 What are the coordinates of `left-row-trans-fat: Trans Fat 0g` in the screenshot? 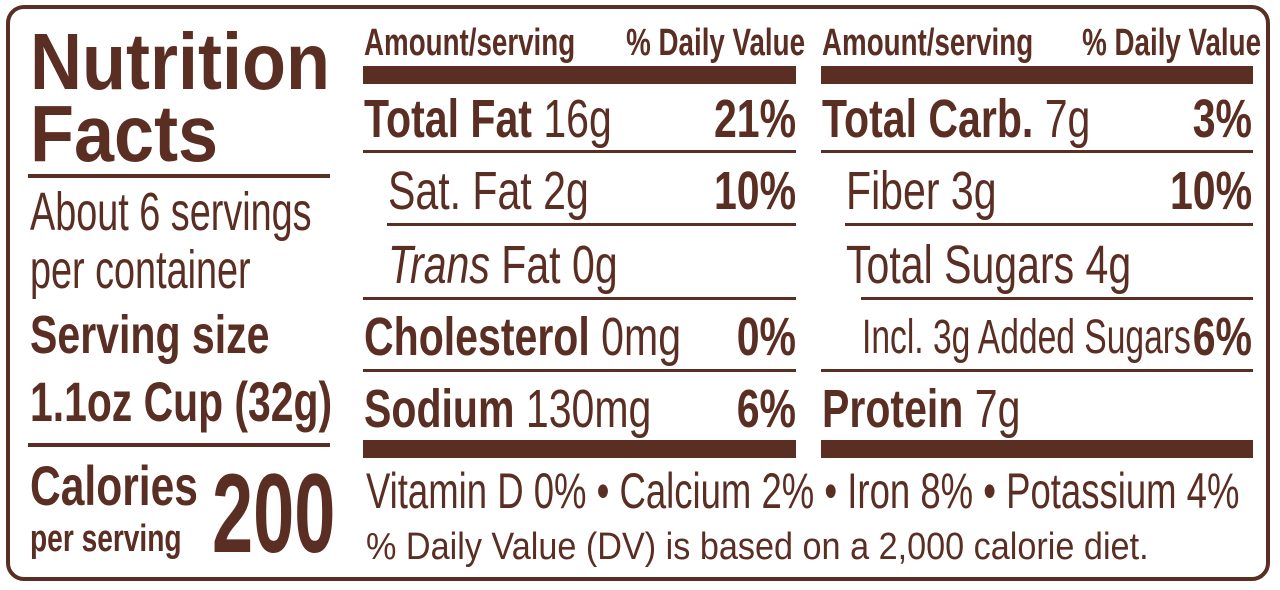 It's located at (503, 265).